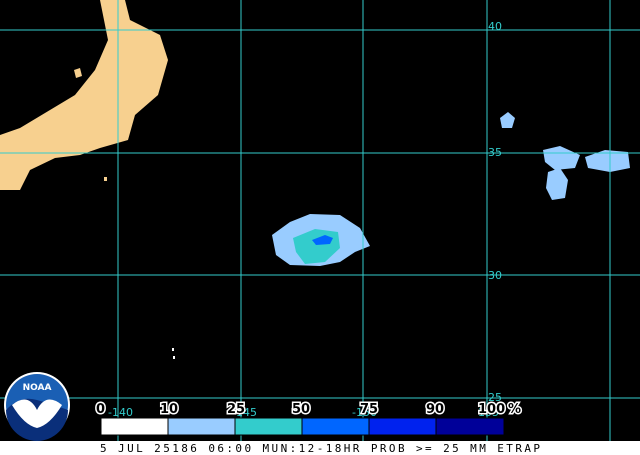  I want to click on lat-label: 35, so click(495, 152).